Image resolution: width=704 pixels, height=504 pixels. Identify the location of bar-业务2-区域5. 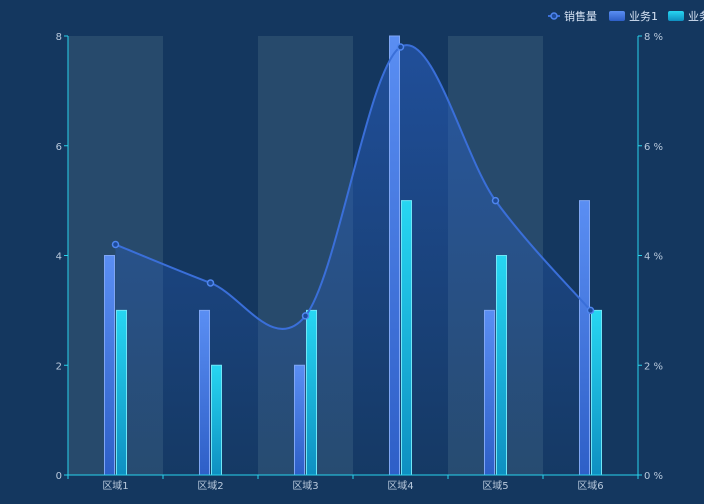
(501, 365).